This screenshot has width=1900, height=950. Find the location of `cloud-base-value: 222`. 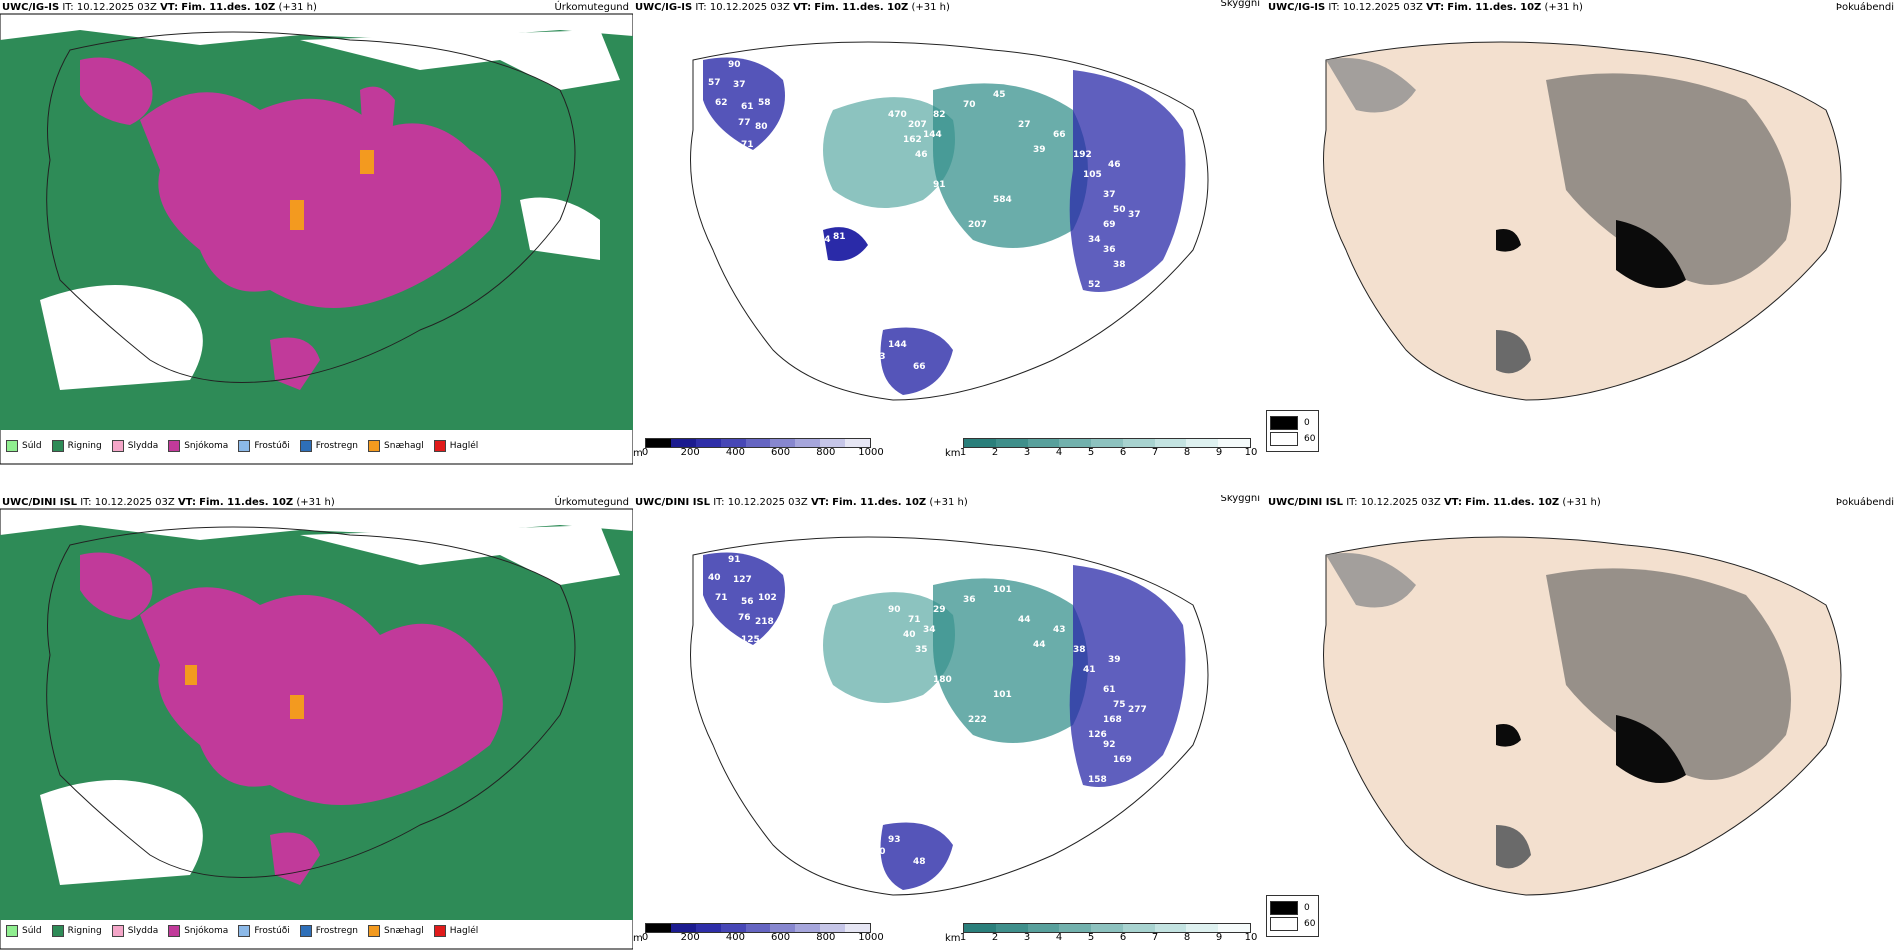

cloud-base-value: 222 is located at coordinates (977, 720).